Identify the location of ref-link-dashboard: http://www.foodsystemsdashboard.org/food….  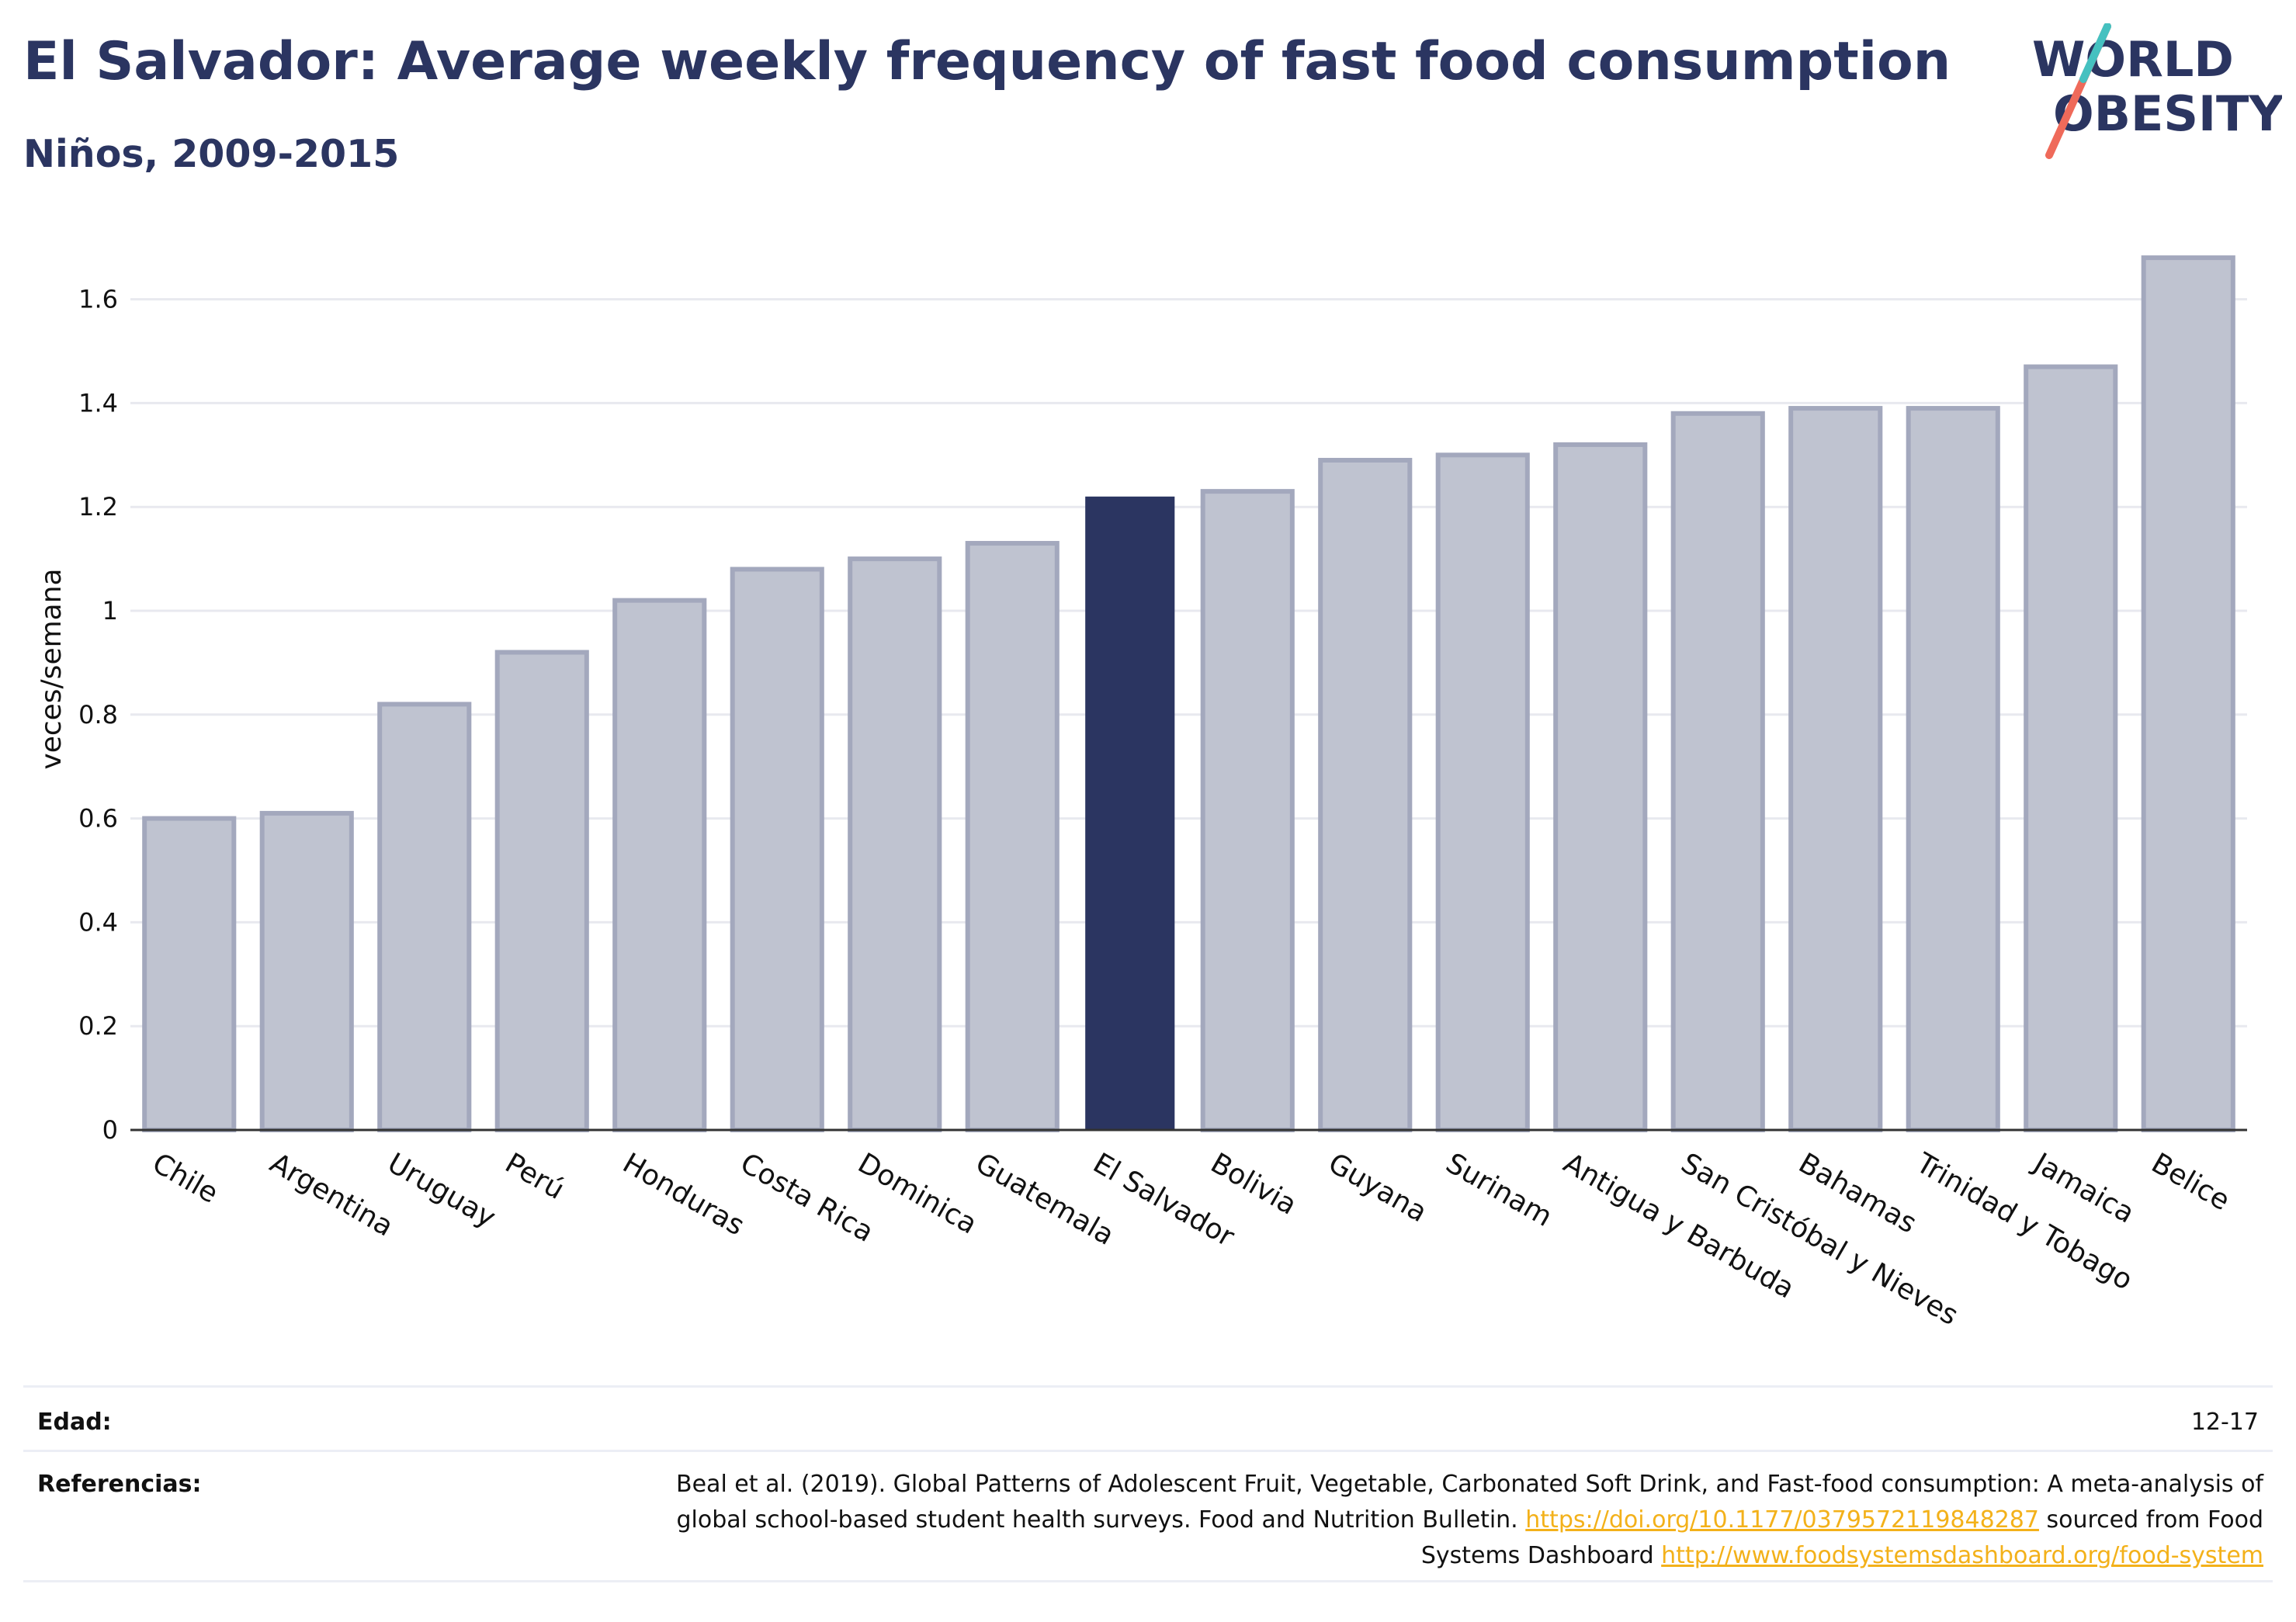
(1962, 1555).